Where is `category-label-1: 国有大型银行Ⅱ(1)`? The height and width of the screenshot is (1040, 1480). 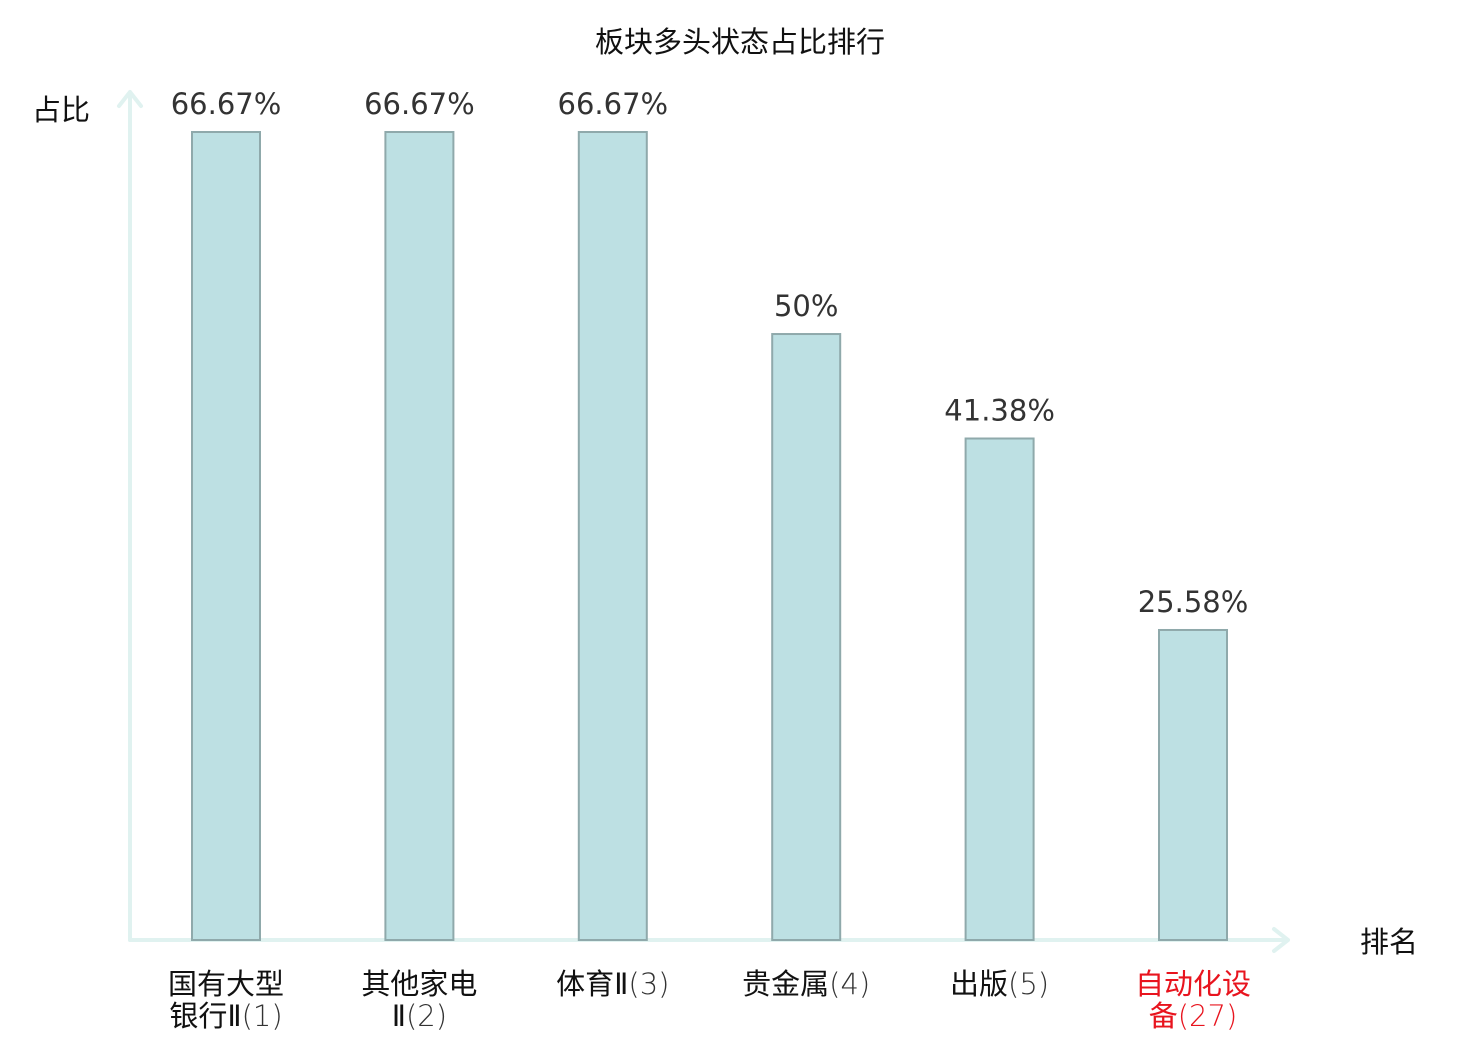 category-label-1: 国有大型银行Ⅱ(1) is located at coordinates (226, 1000).